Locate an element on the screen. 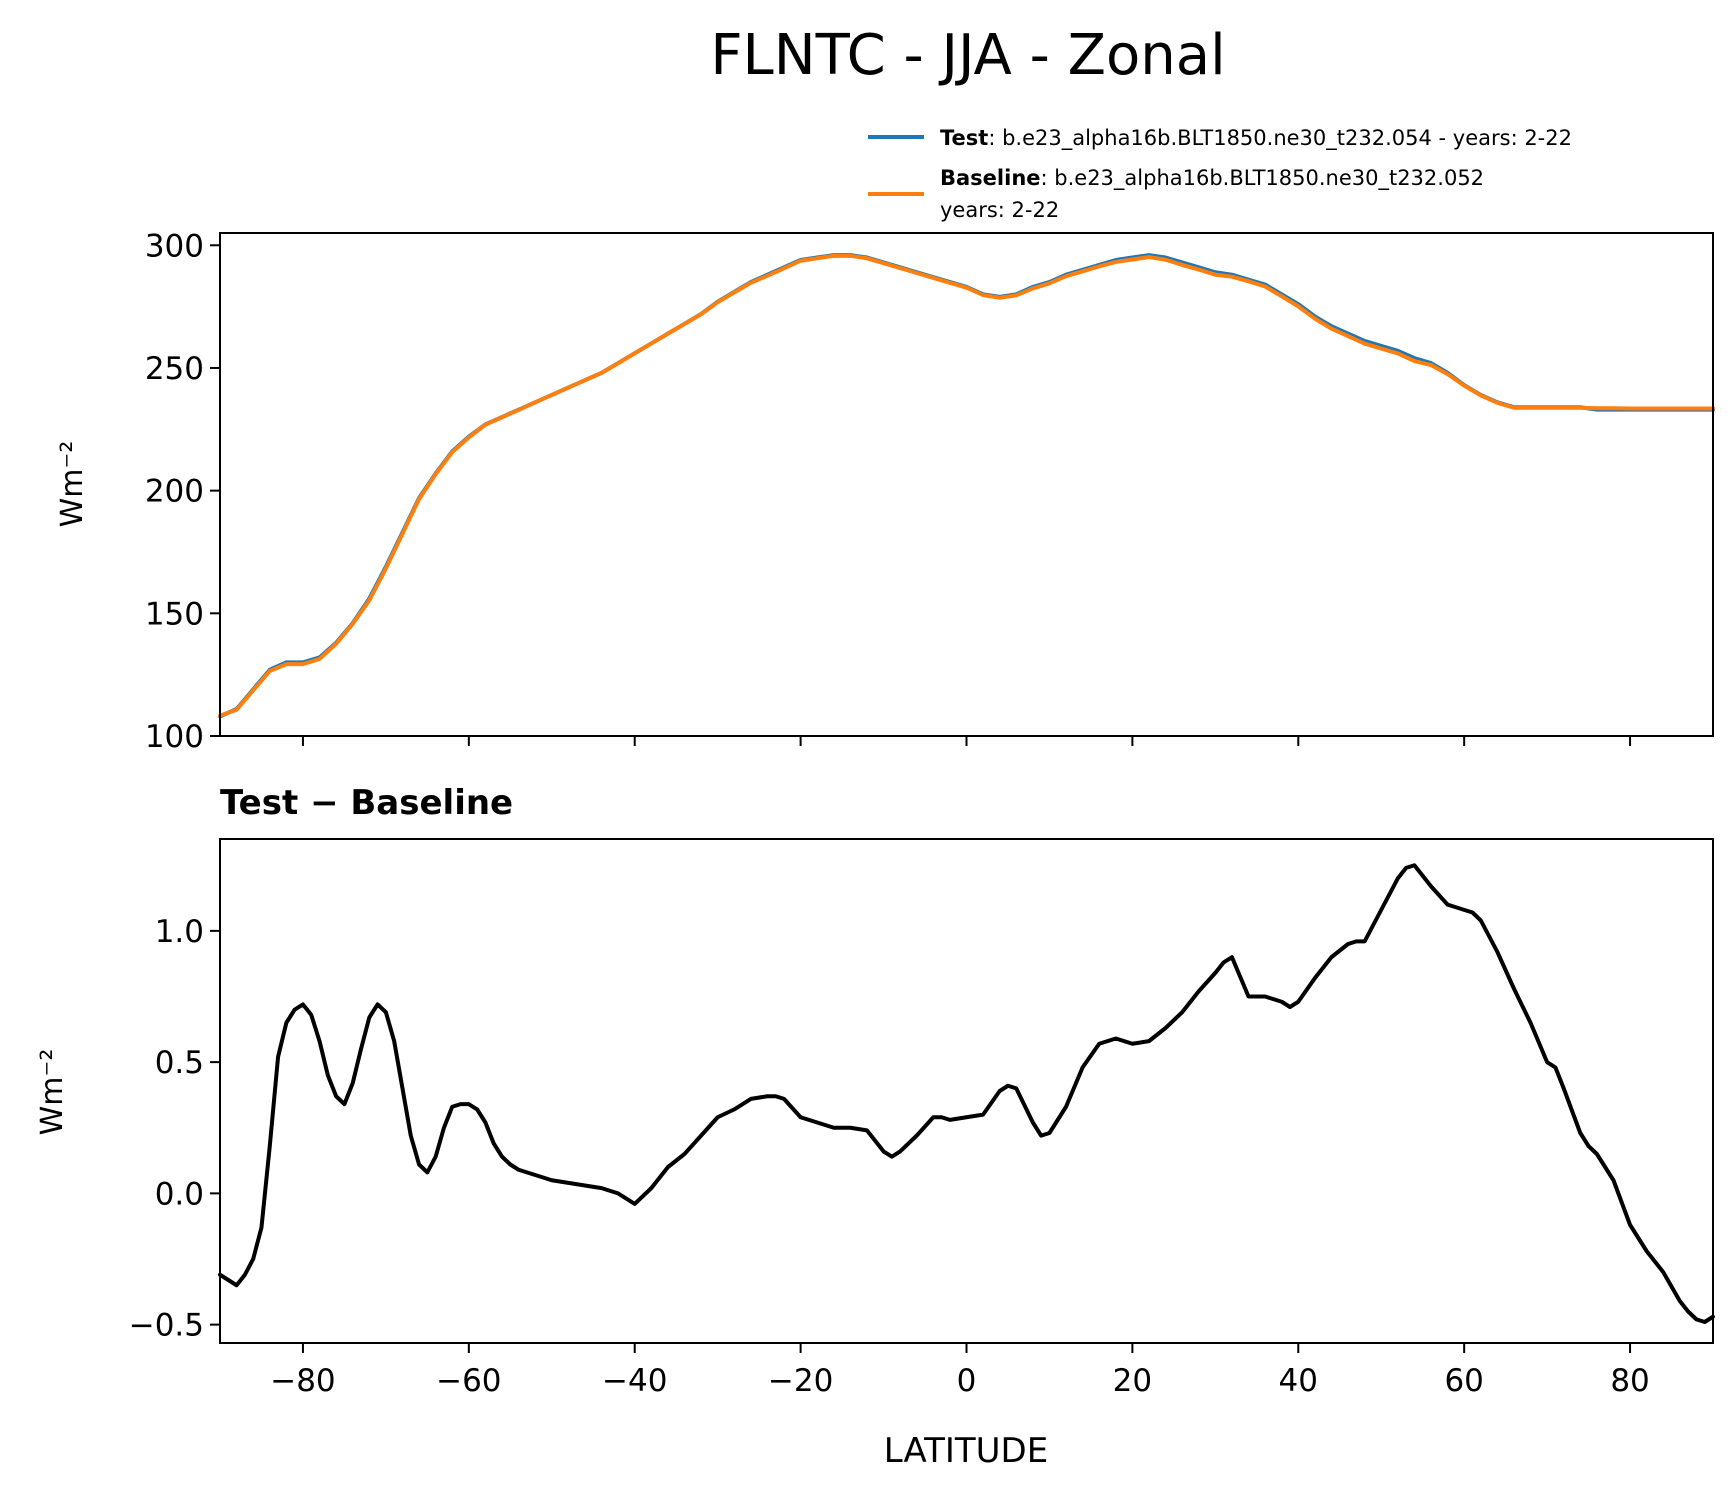  top-ytick-label: 300 is located at coordinates (174, 246).